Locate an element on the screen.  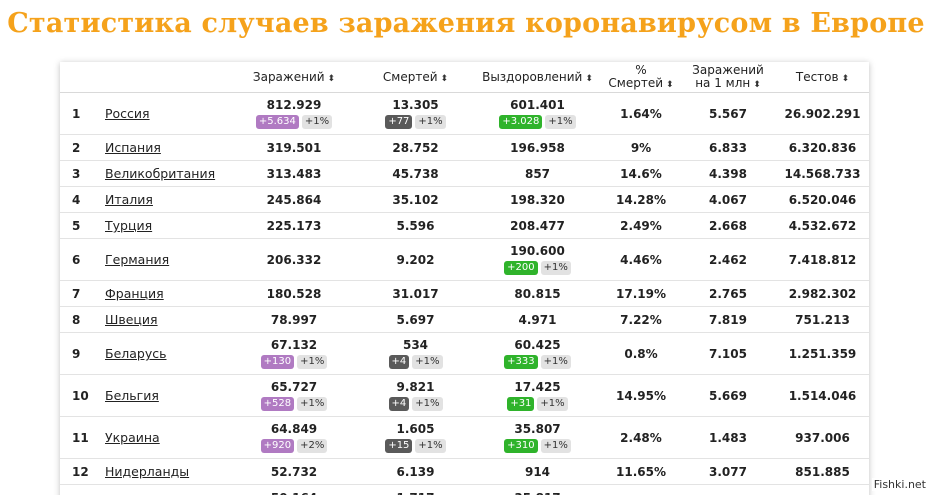
col-death-rate-label-1: % is located at coordinates (641, 70).